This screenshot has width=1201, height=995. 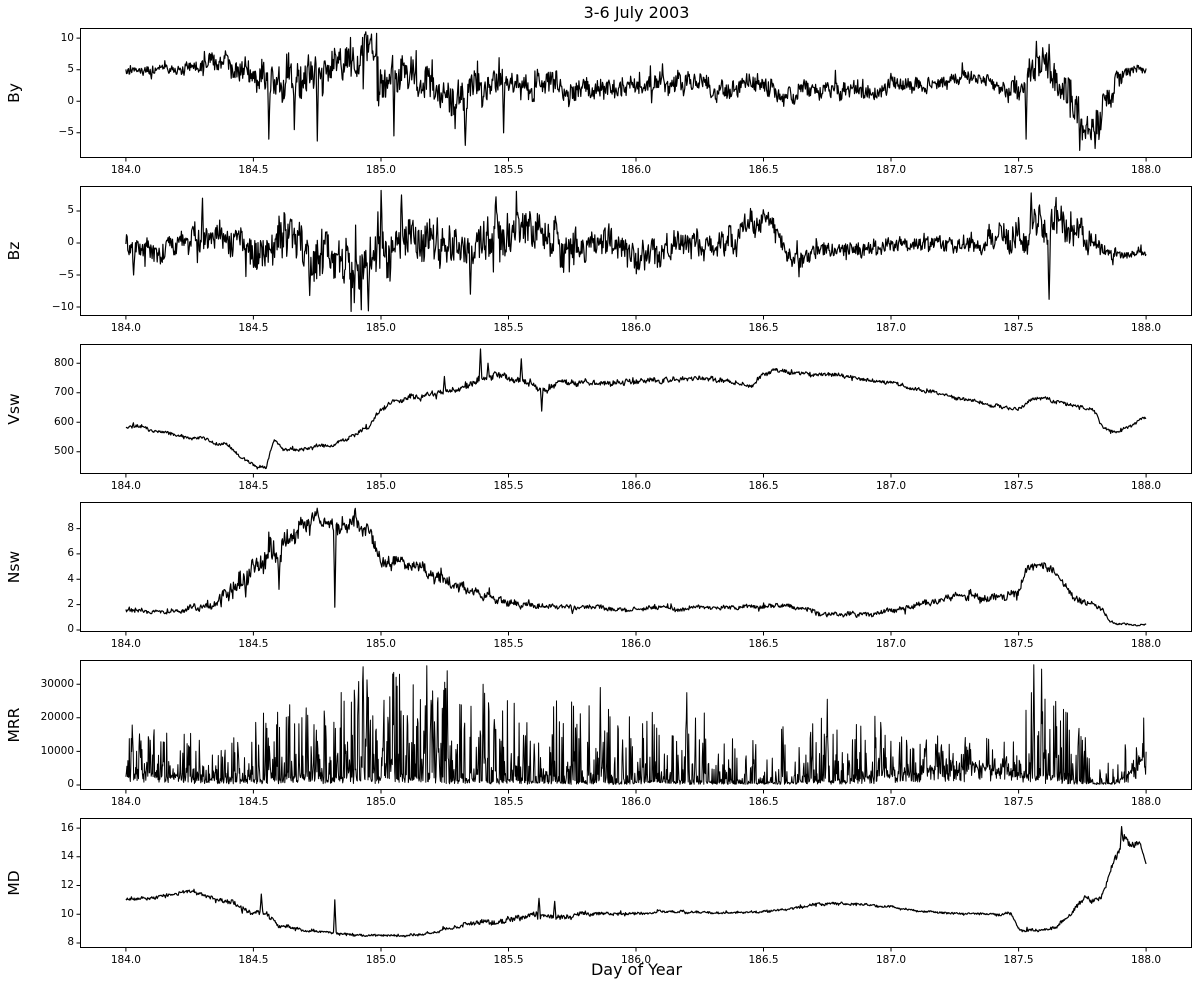 What do you see at coordinates (63, 362) in the screenshot?
I see `y-tick-label: 800` at bounding box center [63, 362].